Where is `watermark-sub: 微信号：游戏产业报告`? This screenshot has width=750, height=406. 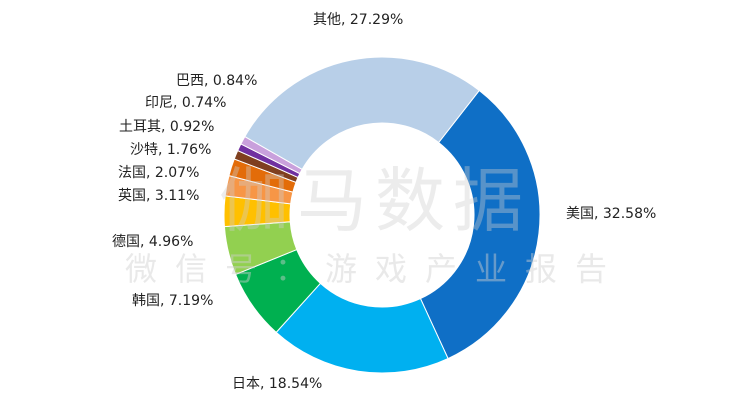 watermark-sub: 微信号：游戏产业报告 is located at coordinates (375, 269).